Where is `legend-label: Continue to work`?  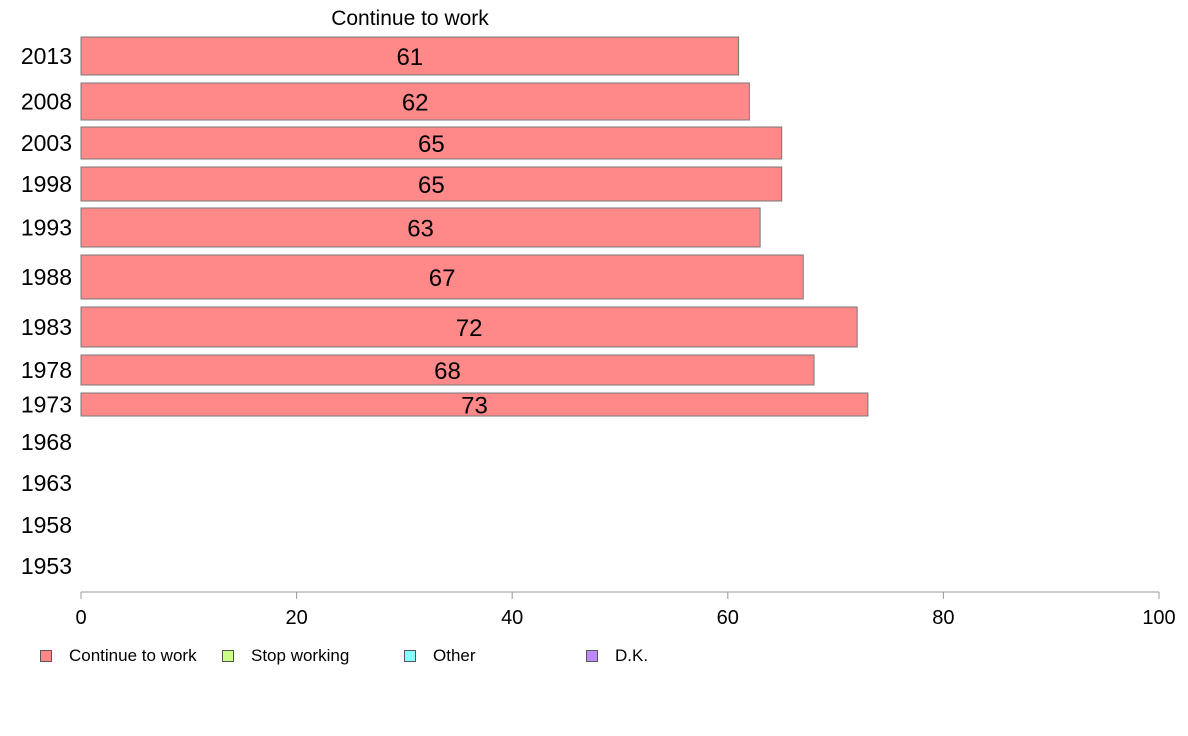
legend-label: Continue to work is located at coordinates (133, 655).